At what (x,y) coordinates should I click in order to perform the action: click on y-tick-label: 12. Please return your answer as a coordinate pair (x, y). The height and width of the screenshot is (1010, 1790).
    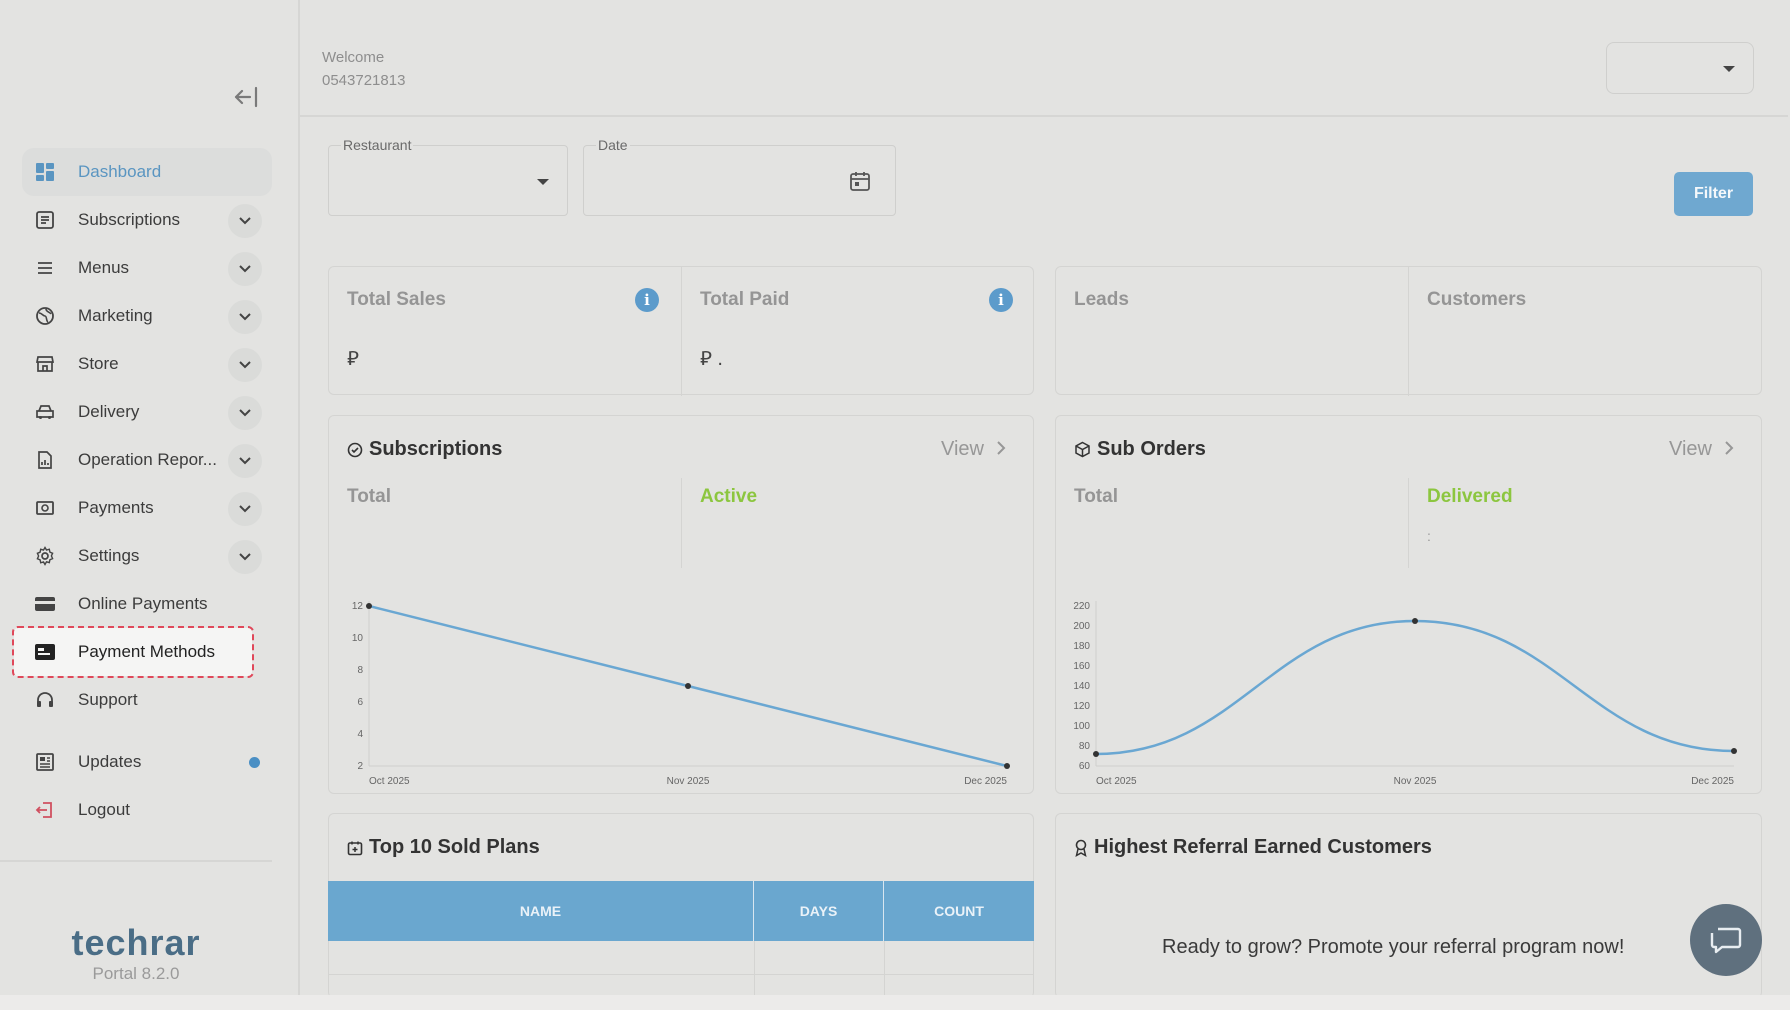
    Looking at the image, I should click on (358, 606).